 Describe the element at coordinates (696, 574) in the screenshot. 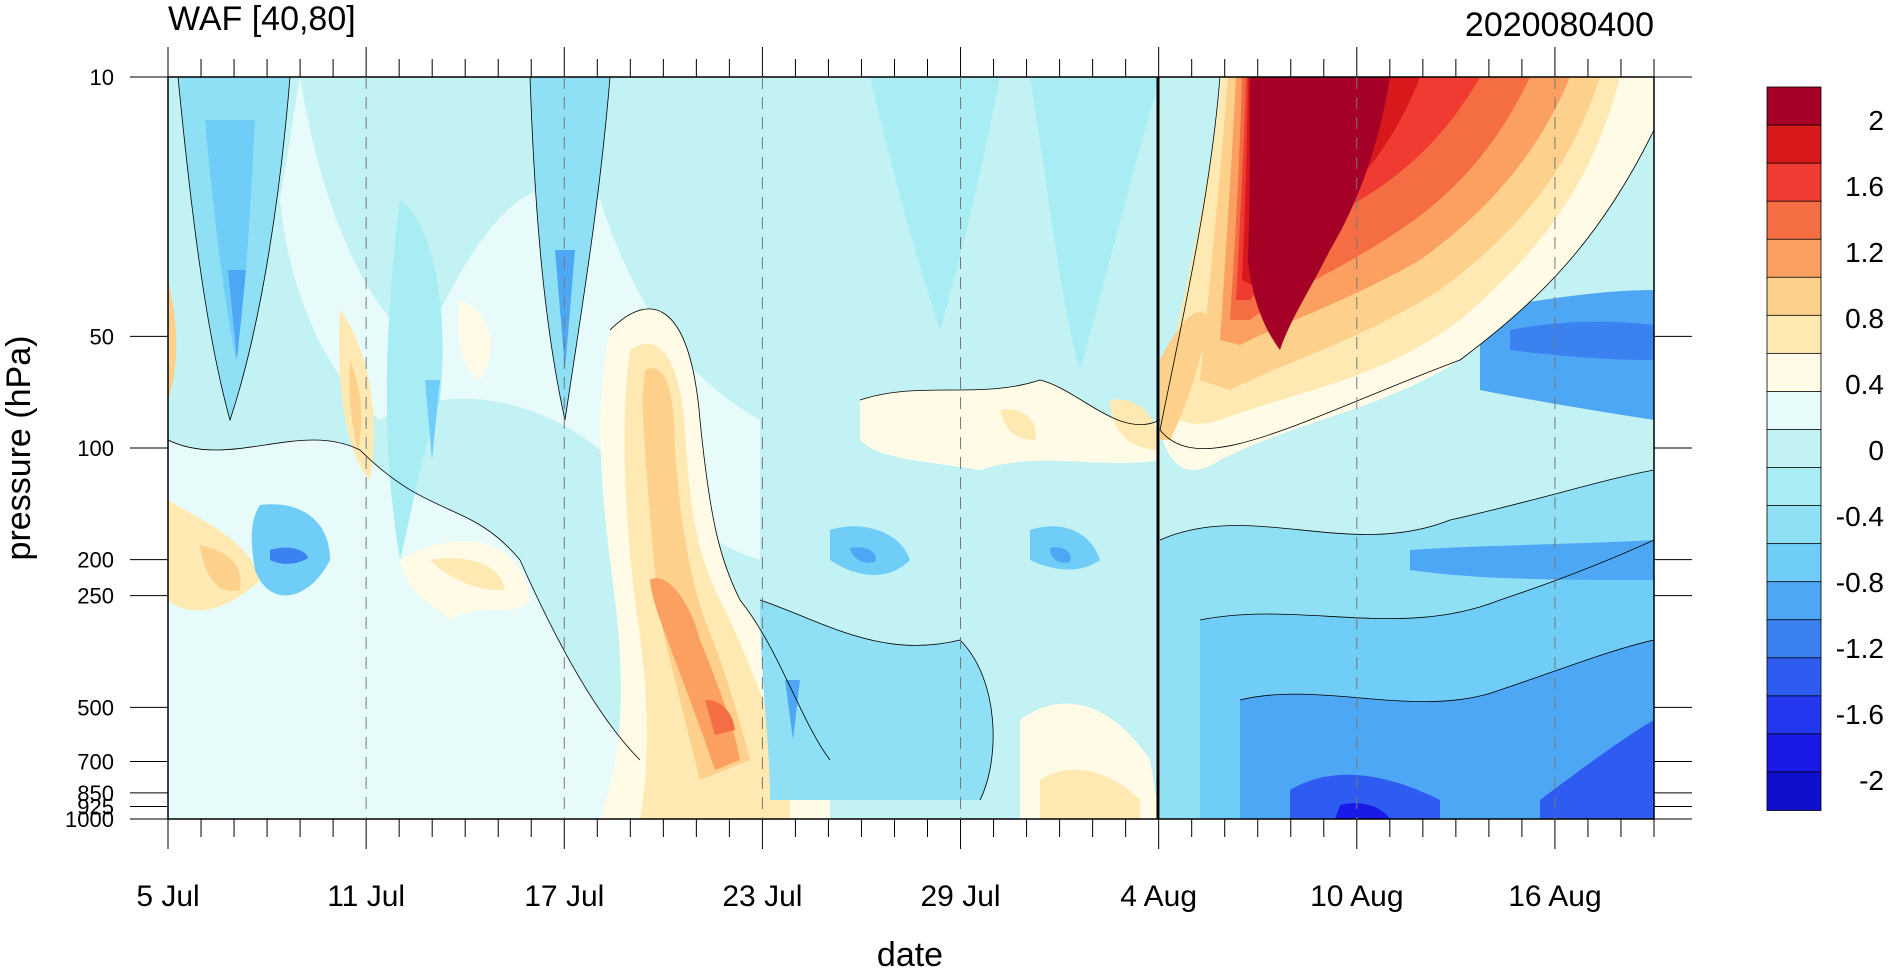

I see `field-pos-band-inner` at that location.